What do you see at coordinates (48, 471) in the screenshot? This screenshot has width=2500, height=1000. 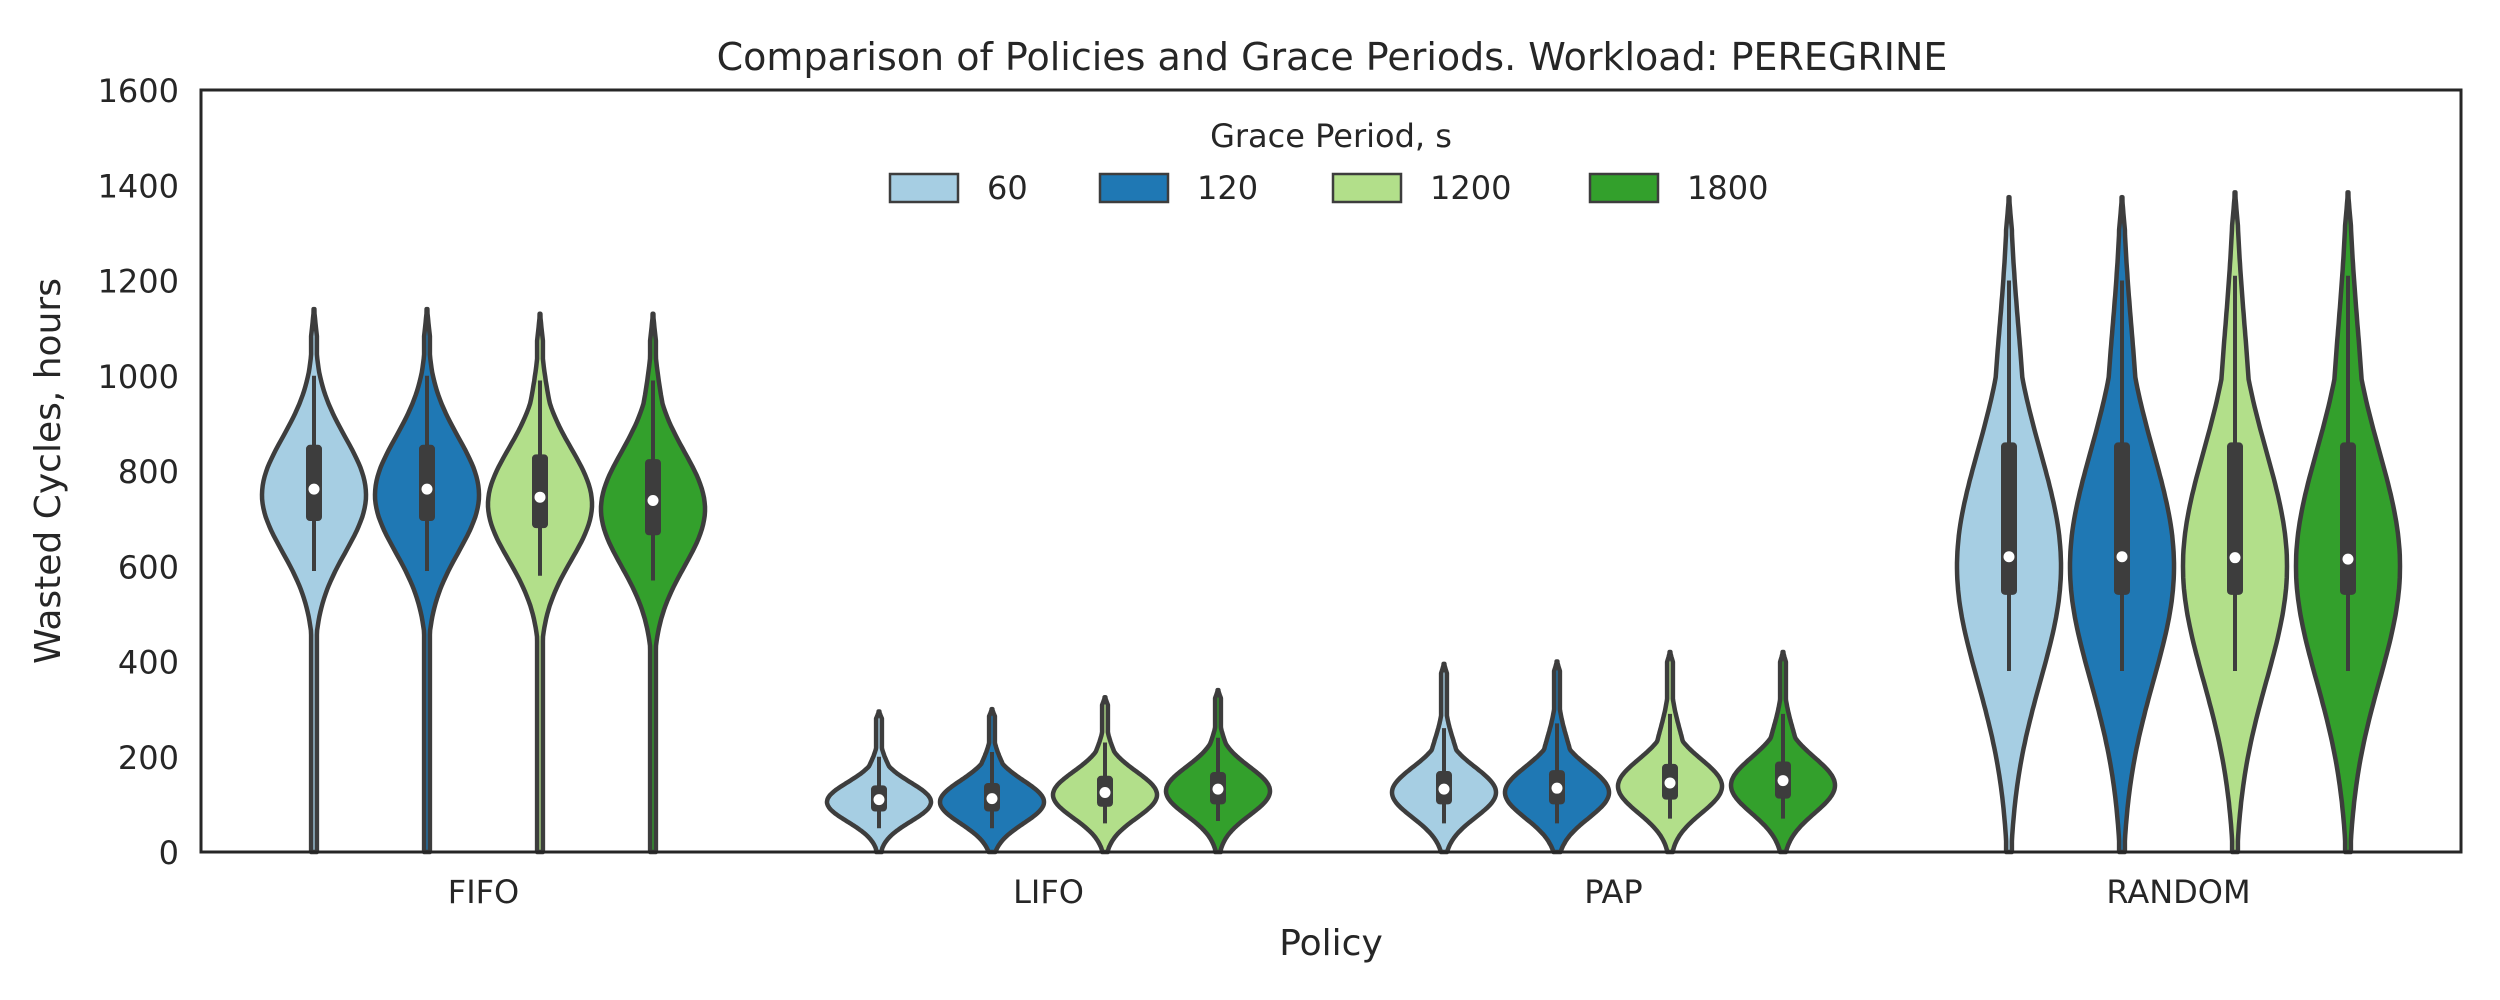 I see `y-axis-label: Wasted Cycles, hours` at bounding box center [48, 471].